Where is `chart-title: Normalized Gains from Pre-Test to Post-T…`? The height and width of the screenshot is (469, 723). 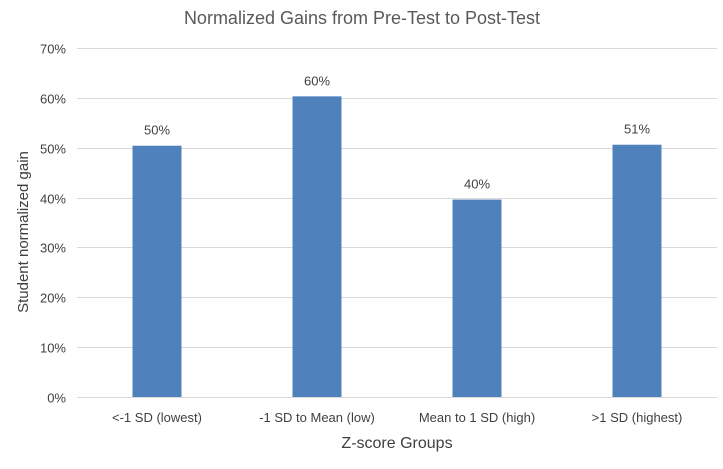 chart-title: Normalized Gains from Pre-Test to Post-T… is located at coordinates (362, 18).